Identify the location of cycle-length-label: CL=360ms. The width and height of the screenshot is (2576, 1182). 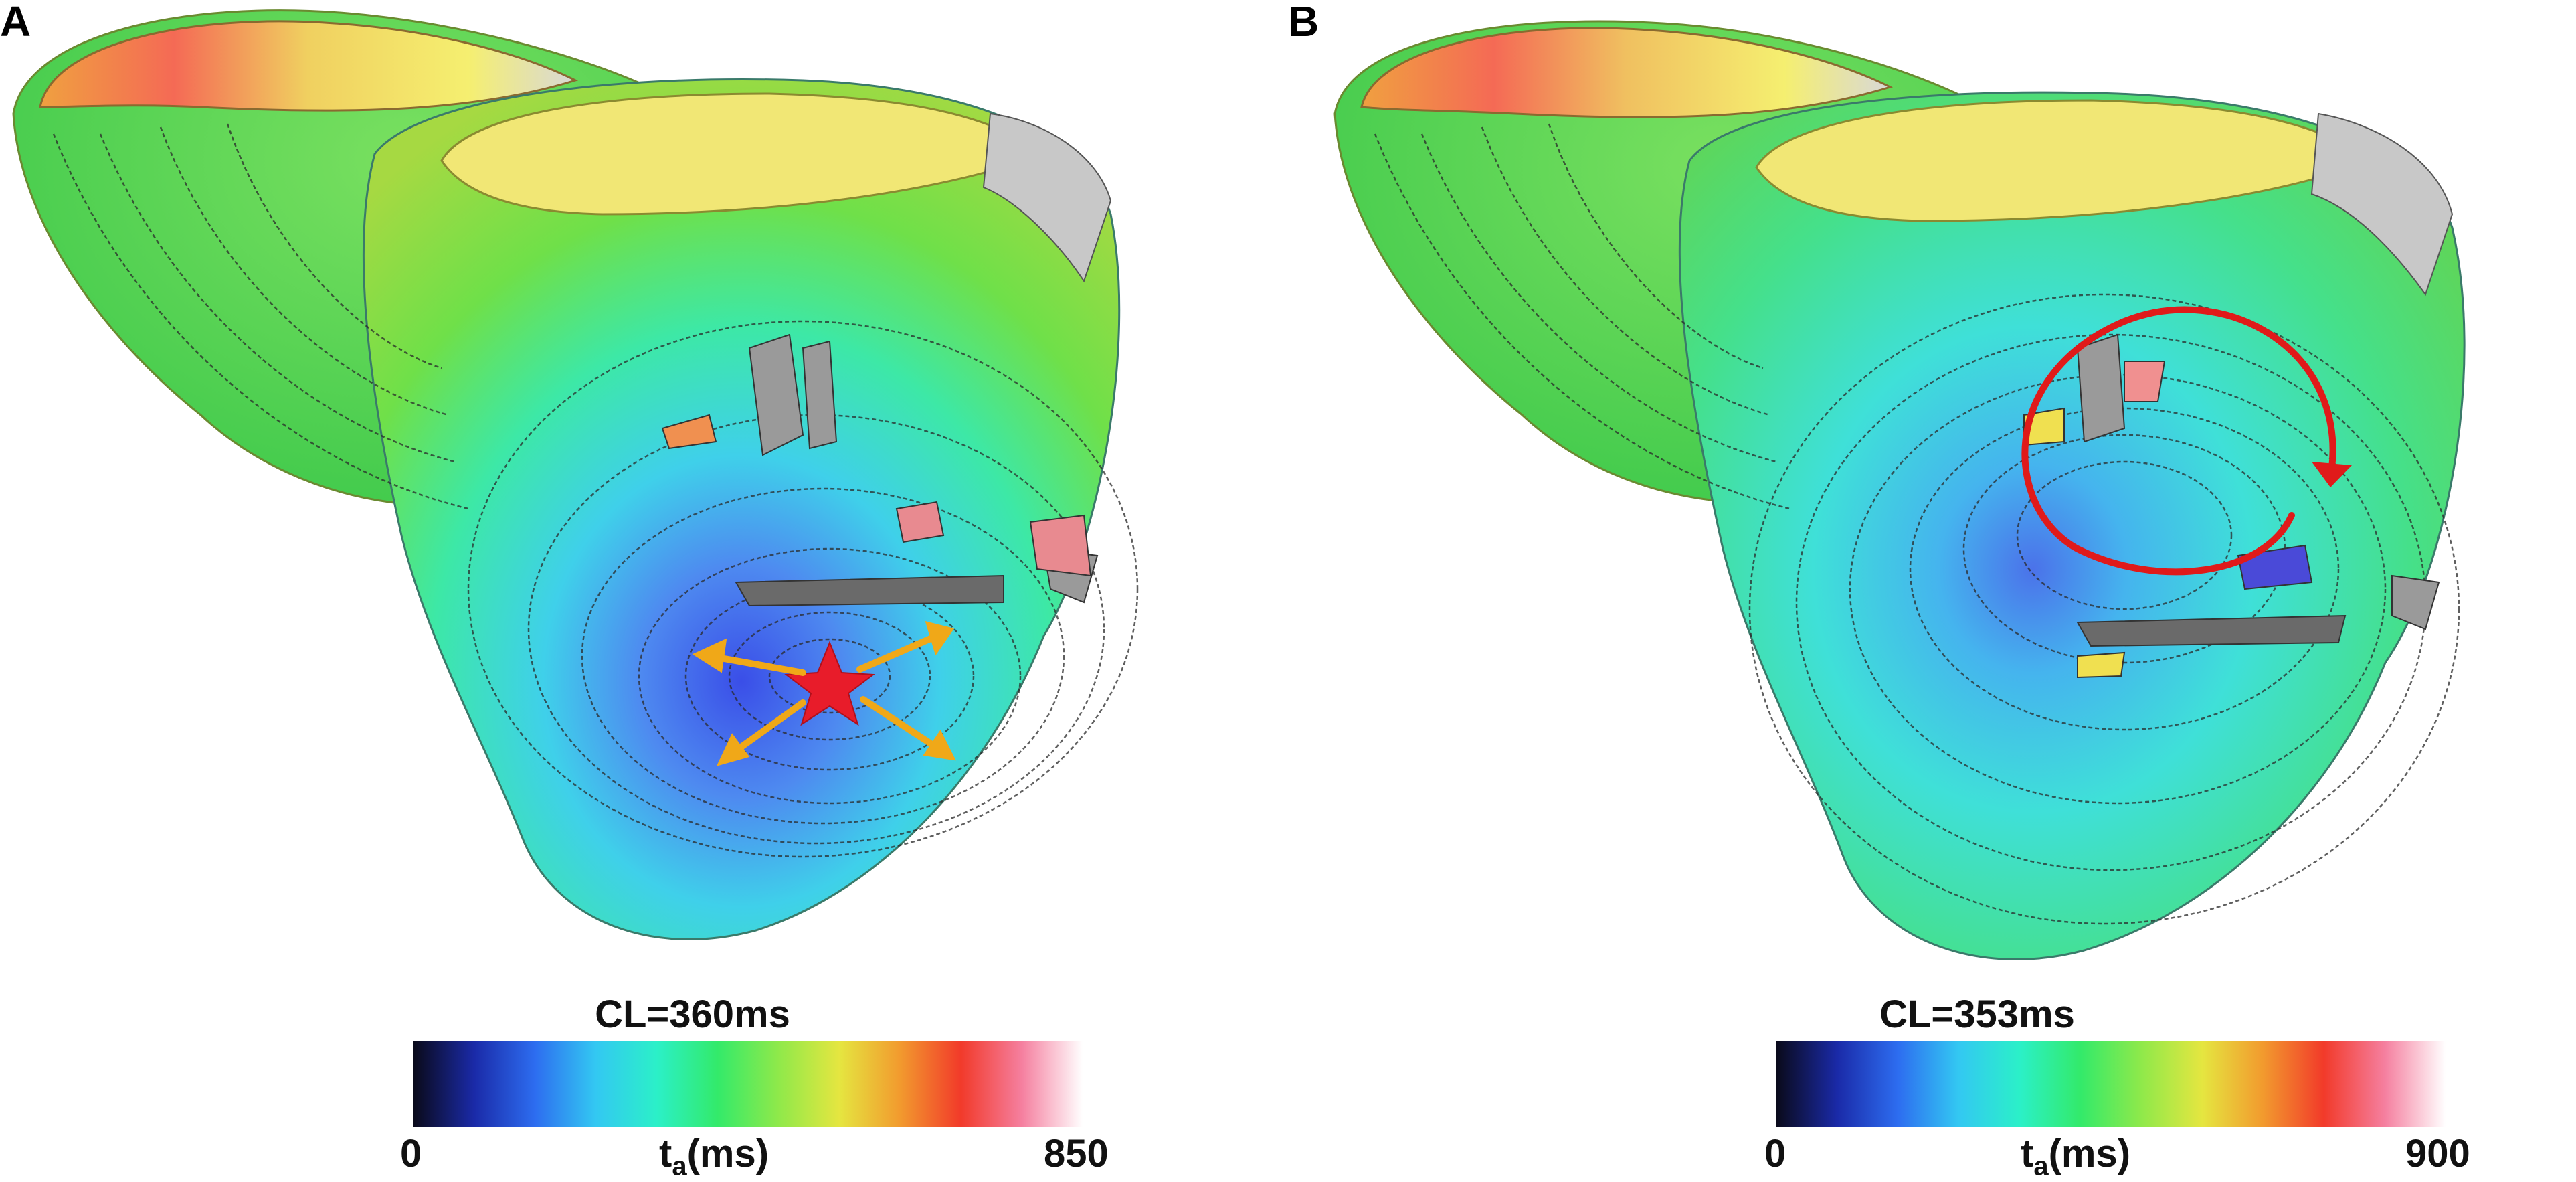
(692, 1014).